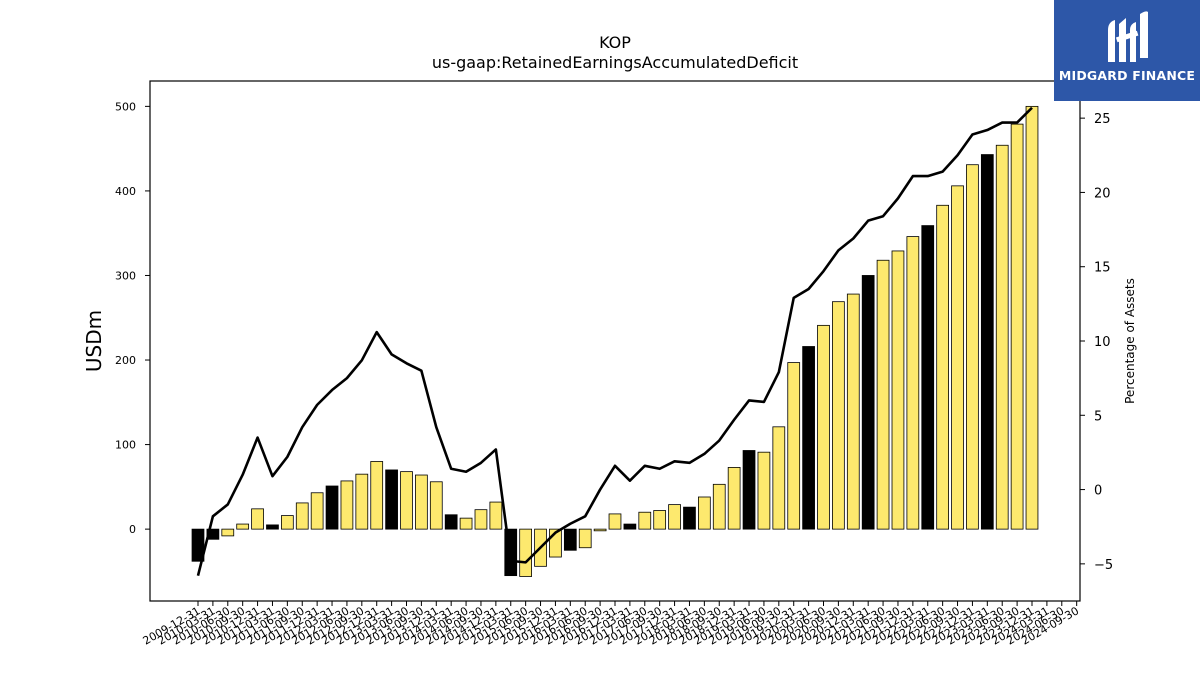  What do you see at coordinates (1130, 341) in the screenshot?
I see `y2-axis-label: Percentage of Assets` at bounding box center [1130, 341].